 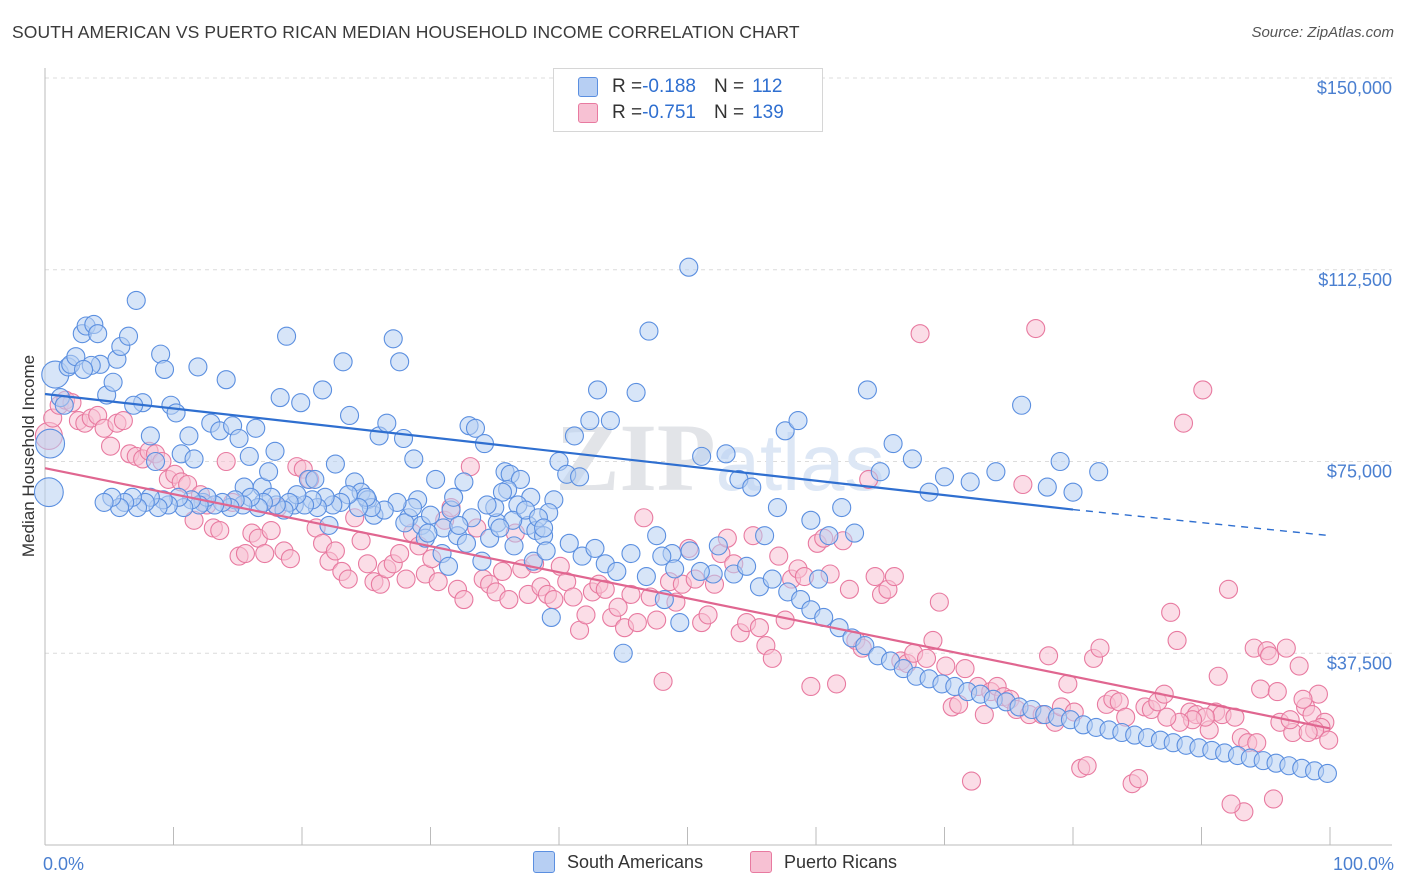 What do you see at coordinates (680, 87) in the screenshot?
I see `legend-row-south-americans: R = -0.188 N = 112` at bounding box center [680, 87].